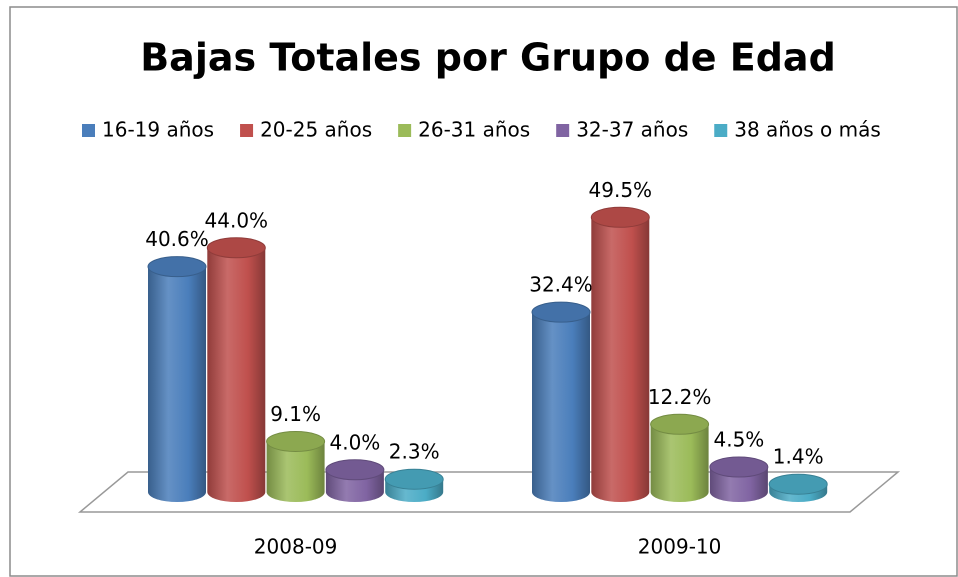 The image size is (958, 577). I want to click on data-label: 12.2%, so click(680, 397).